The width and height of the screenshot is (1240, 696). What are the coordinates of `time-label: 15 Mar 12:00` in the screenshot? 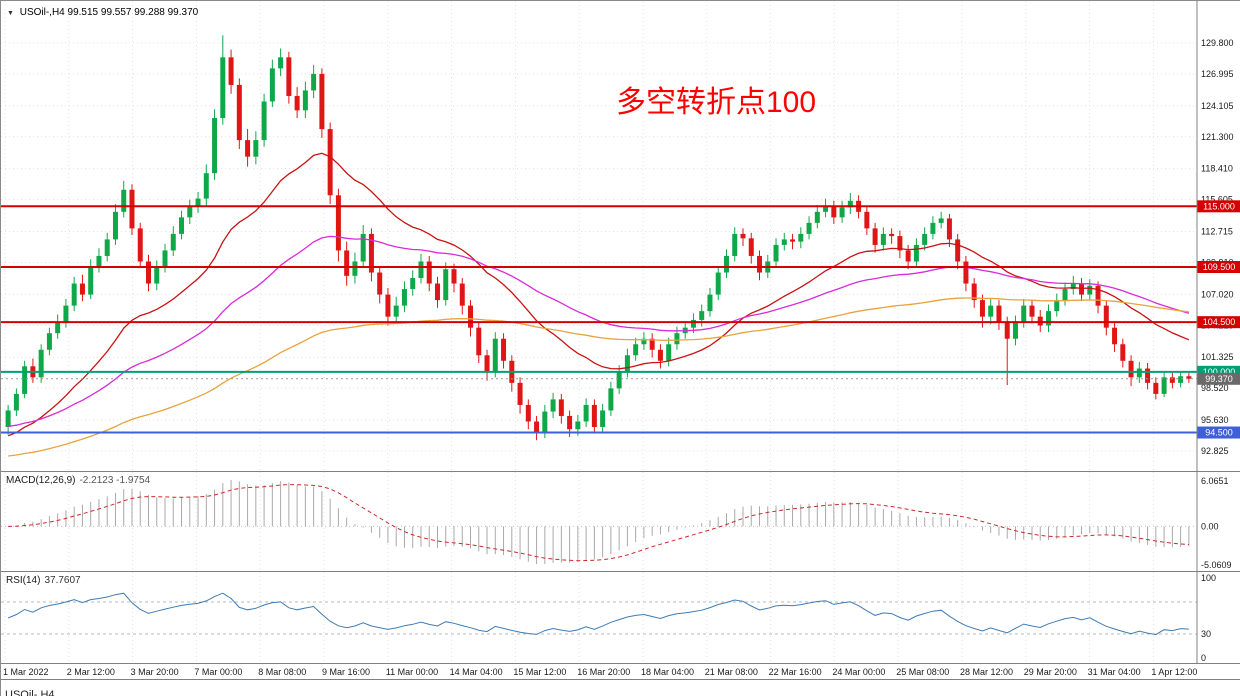 It's located at (540, 672).